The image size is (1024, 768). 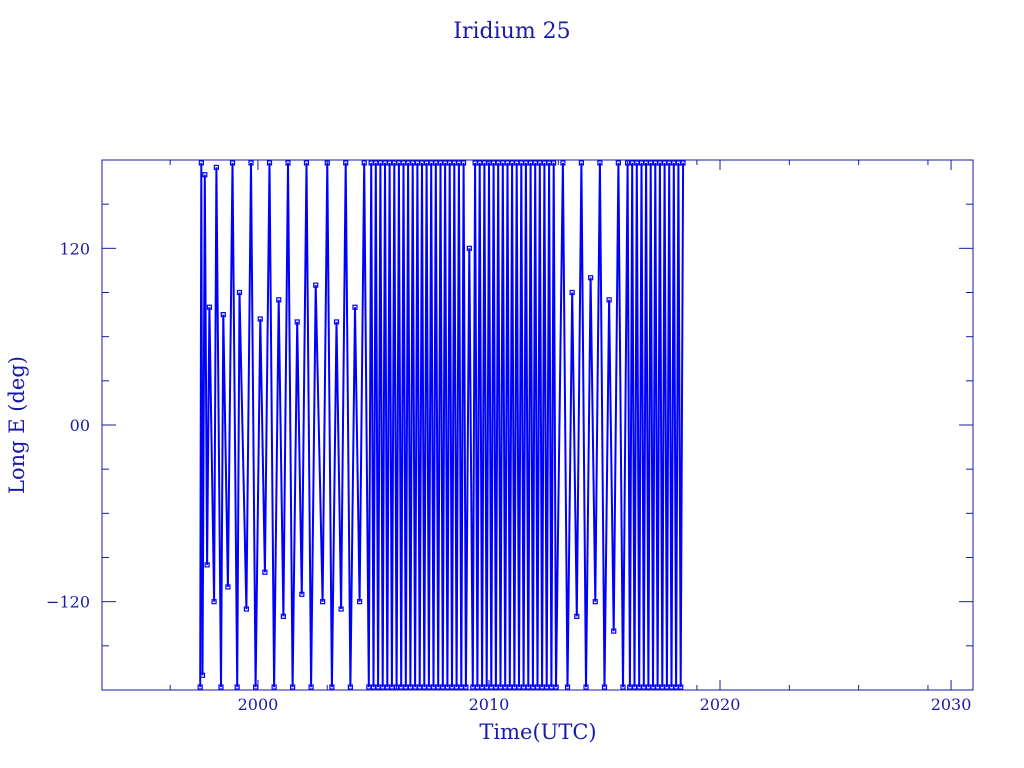 I want to click on chart-title: Iridium 25, so click(x=511, y=31).